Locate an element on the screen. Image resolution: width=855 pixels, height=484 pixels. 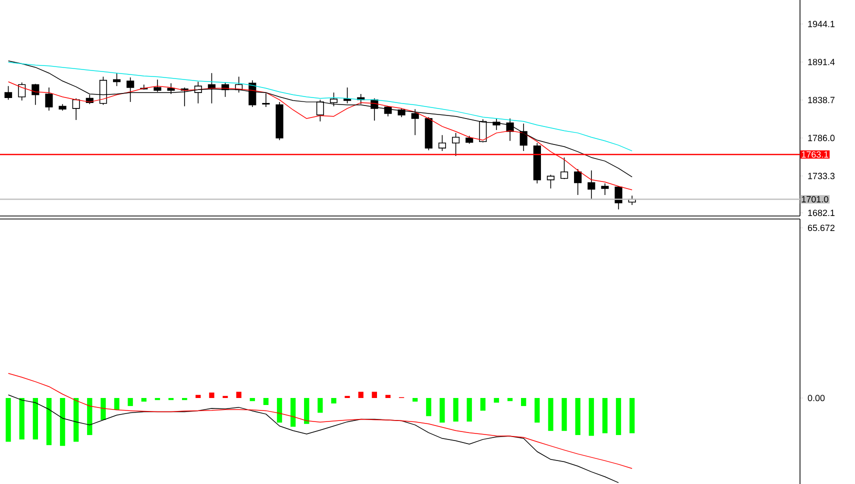
ref-line-label: 1701.0 is located at coordinates (815, 199).